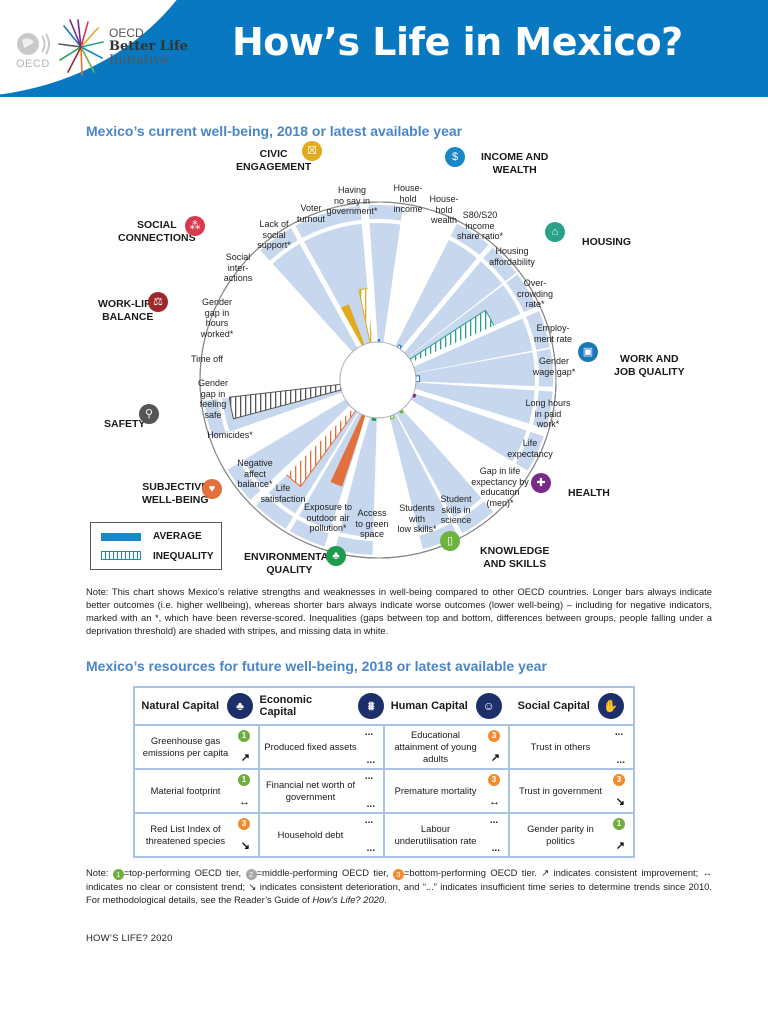 The height and width of the screenshot is (1024, 768). What do you see at coordinates (197, 835) in the screenshot?
I see `capital-indicator-cell: Red List Index of threatened species 3 ↘` at bounding box center [197, 835].